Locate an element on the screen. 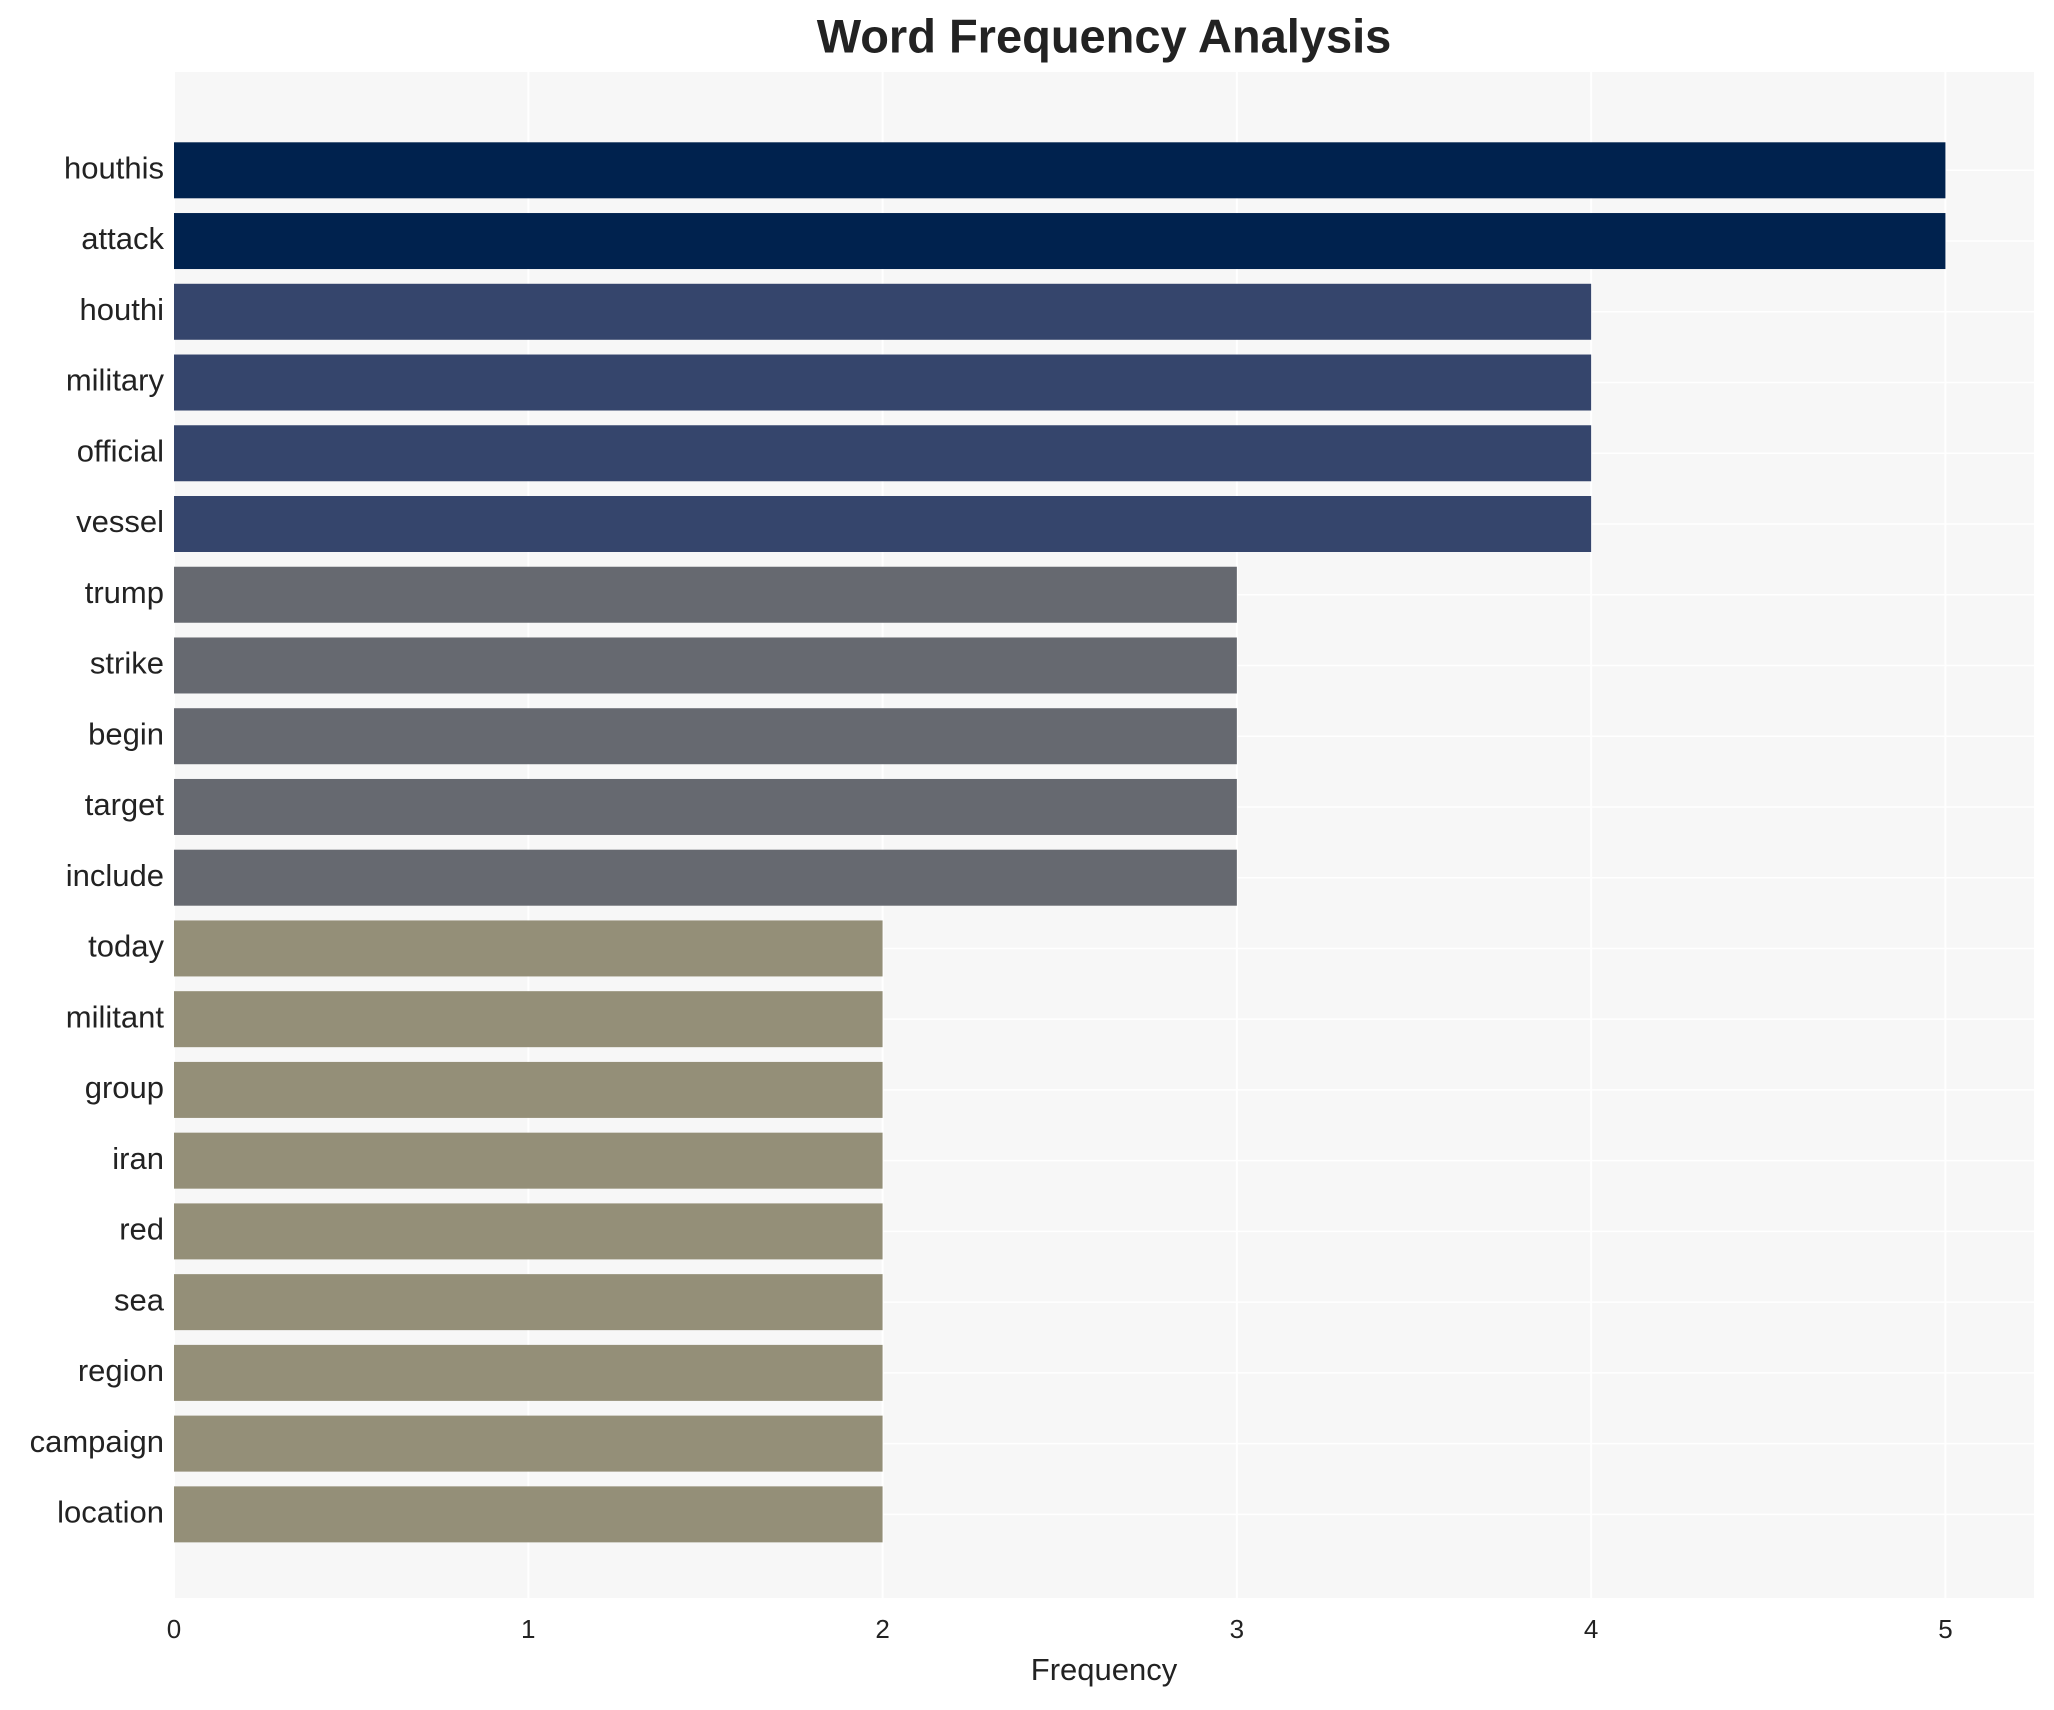 This screenshot has height=1710, width=2054. x-tick-label: 0 is located at coordinates (174, 1629).